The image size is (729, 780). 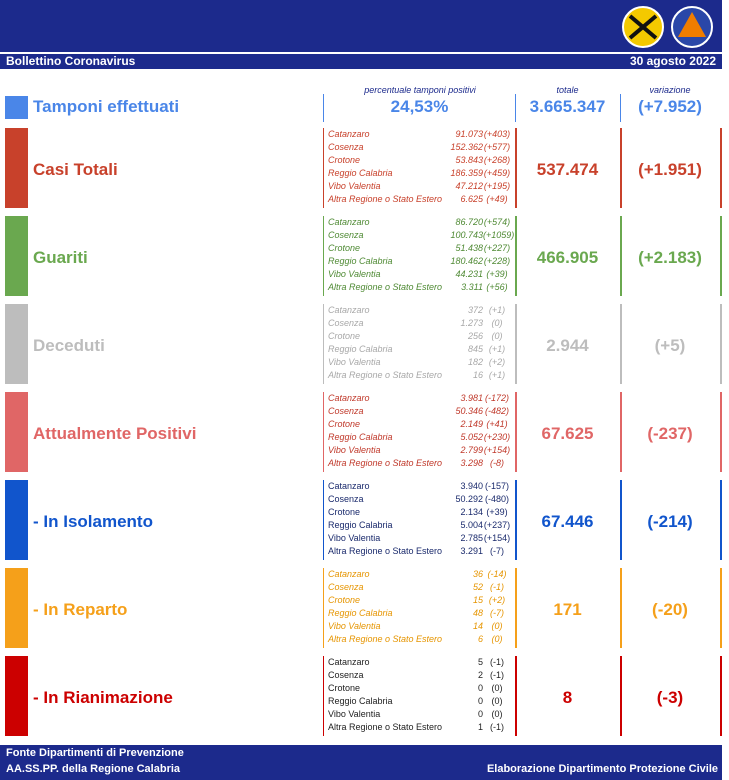 I want to click on province-change: (+227), so click(x=497, y=248).